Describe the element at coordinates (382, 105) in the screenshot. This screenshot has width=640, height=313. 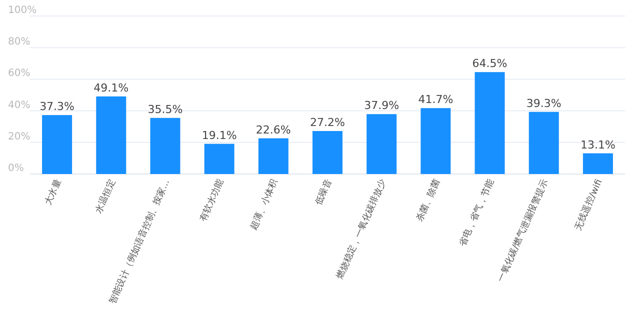
I see `data-label: 37.9%` at that location.